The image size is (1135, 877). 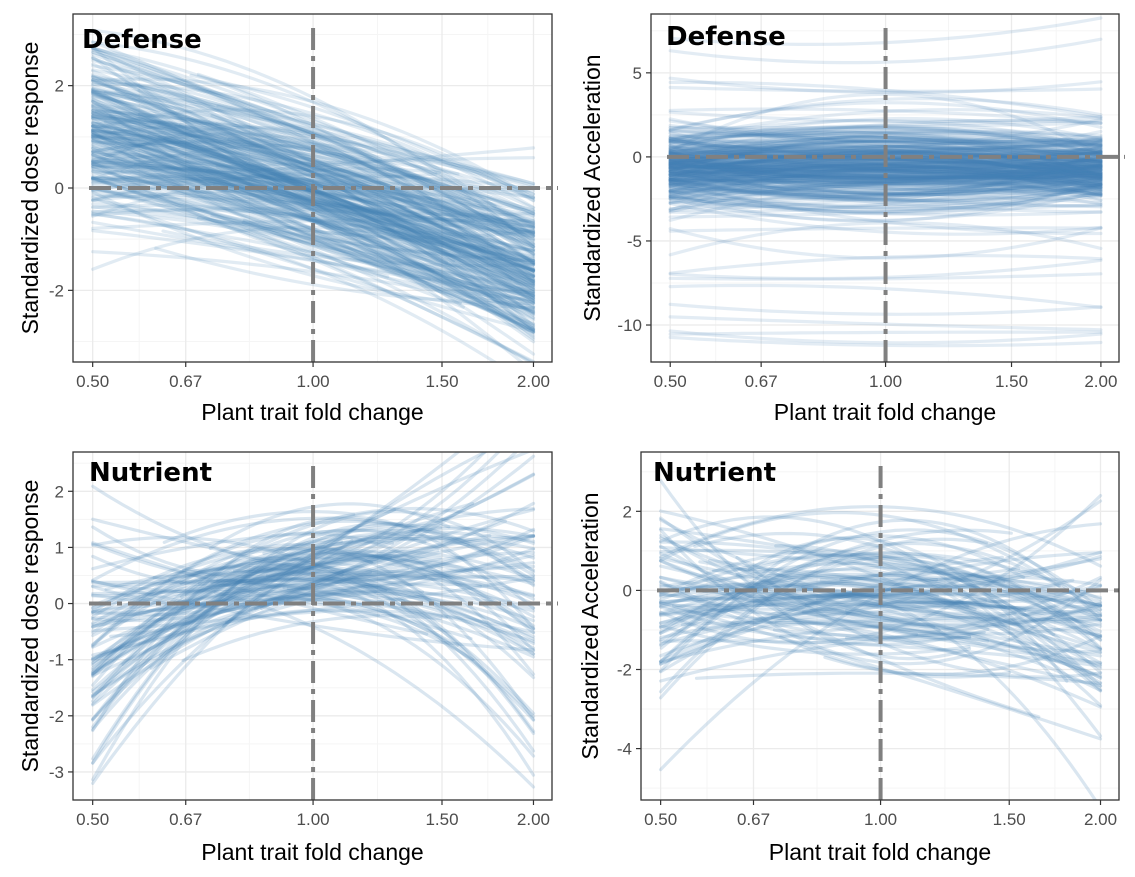 What do you see at coordinates (660, 819) in the screenshot?
I see `x-tick-label: 0.50` at bounding box center [660, 819].